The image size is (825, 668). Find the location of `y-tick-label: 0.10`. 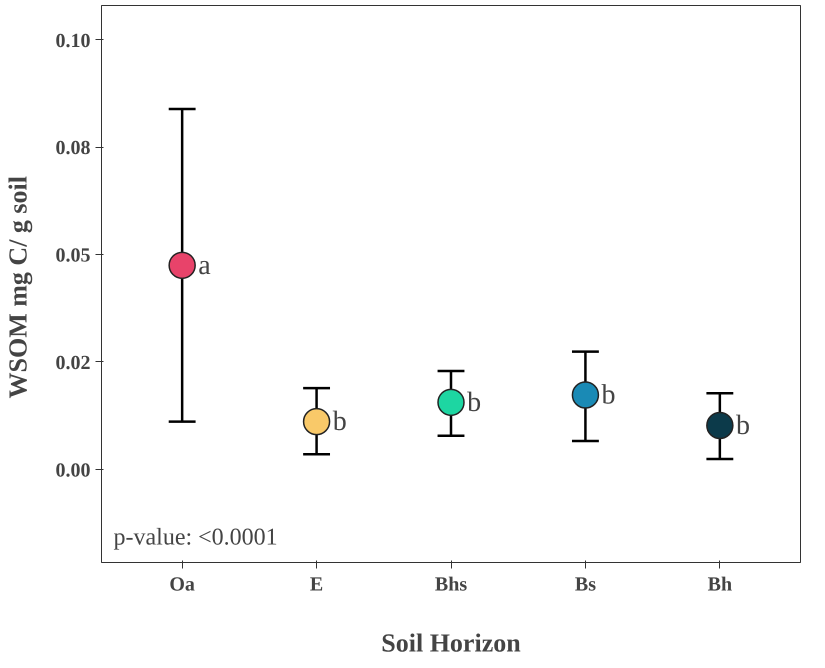

y-tick-label: 0.10 is located at coordinates (73, 41).